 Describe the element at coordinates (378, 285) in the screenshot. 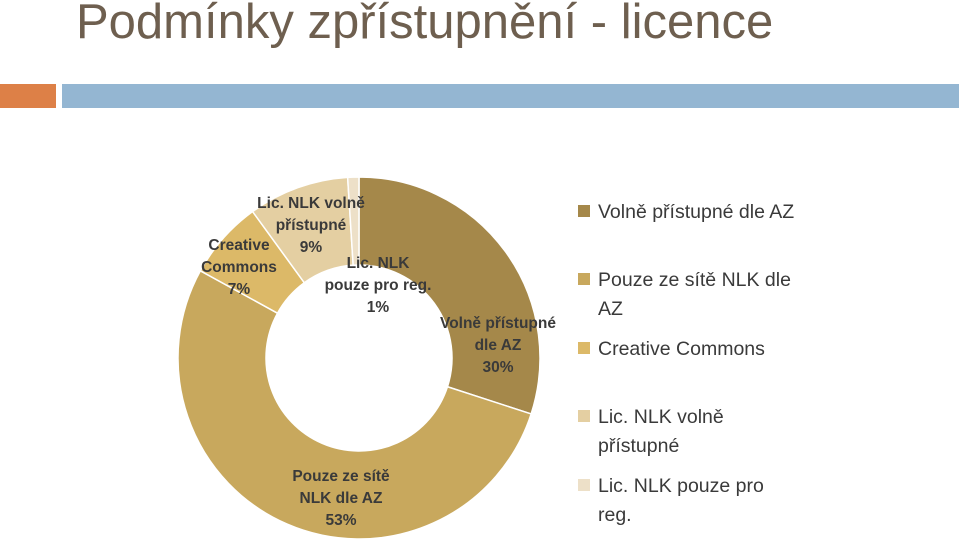

I see `data-label-4: Lic. NLK pouze pro reg. 1%` at that location.